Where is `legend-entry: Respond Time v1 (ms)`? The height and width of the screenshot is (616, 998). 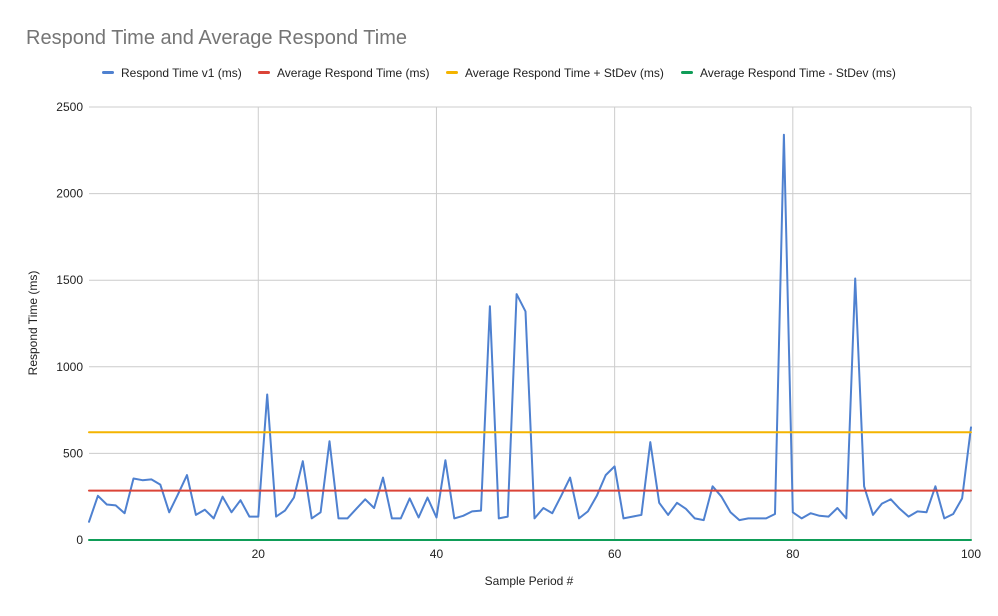 legend-entry: Respond Time v1 (ms) is located at coordinates (181, 73).